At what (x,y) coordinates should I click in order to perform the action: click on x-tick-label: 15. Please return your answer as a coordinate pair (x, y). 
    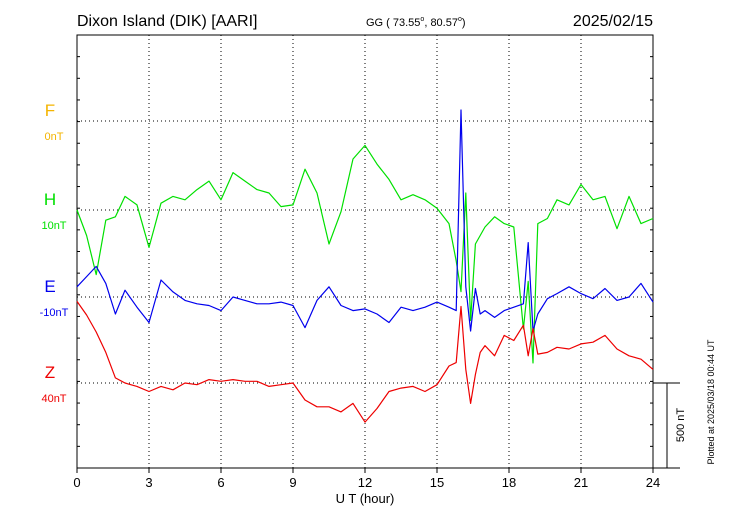
    Looking at the image, I should click on (437, 482).